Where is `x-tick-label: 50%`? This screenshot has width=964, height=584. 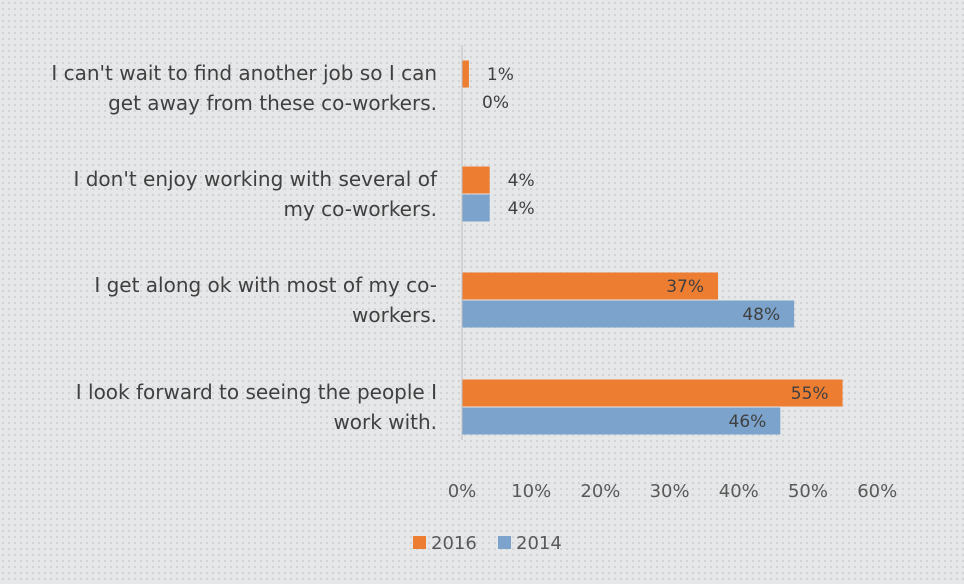
x-tick-label: 50% is located at coordinates (808, 491).